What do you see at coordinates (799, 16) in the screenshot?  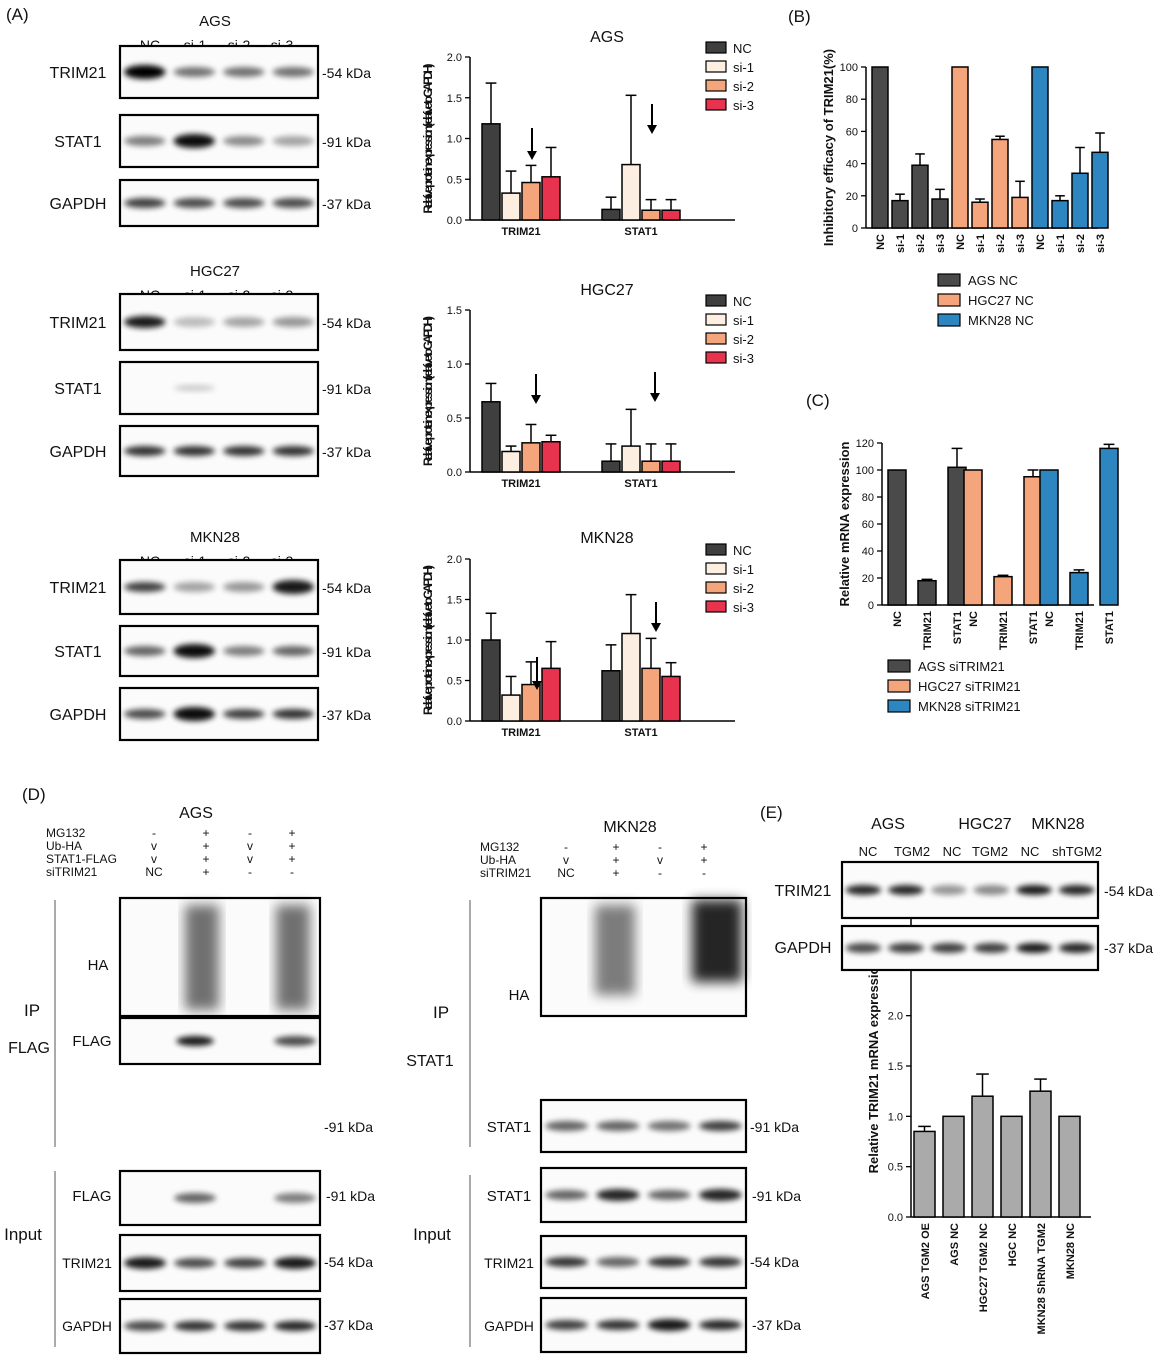 I see `panel-label-b: (B)` at bounding box center [799, 16].